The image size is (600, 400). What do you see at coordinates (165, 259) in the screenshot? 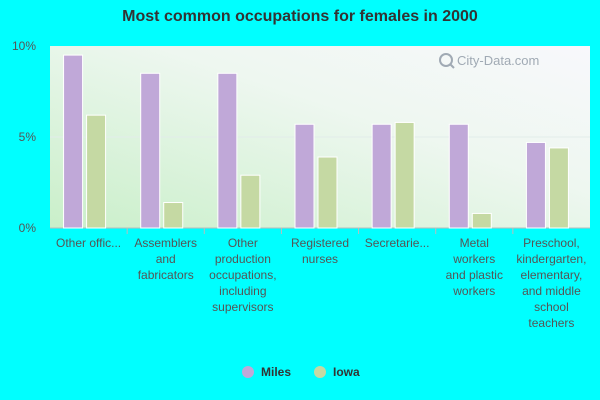
I see `category-label: Assemblers and fabricators` at bounding box center [165, 259].